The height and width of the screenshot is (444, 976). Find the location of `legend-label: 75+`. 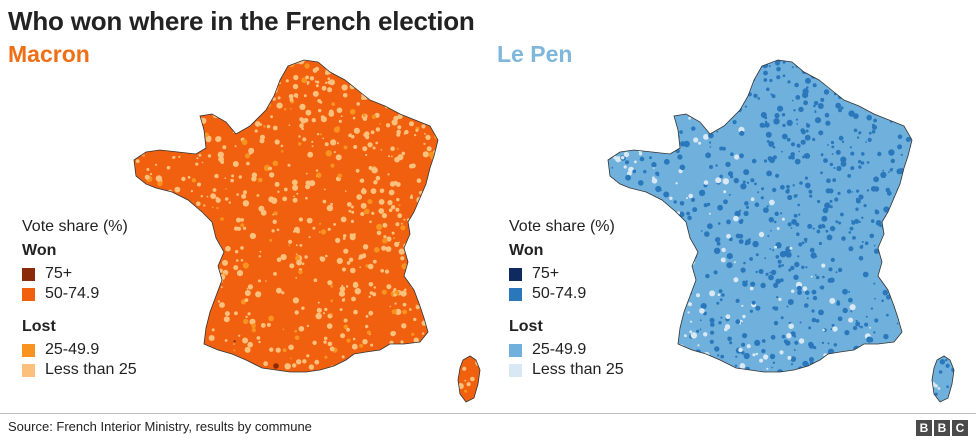

legend-label: 75+ is located at coordinates (546, 273).